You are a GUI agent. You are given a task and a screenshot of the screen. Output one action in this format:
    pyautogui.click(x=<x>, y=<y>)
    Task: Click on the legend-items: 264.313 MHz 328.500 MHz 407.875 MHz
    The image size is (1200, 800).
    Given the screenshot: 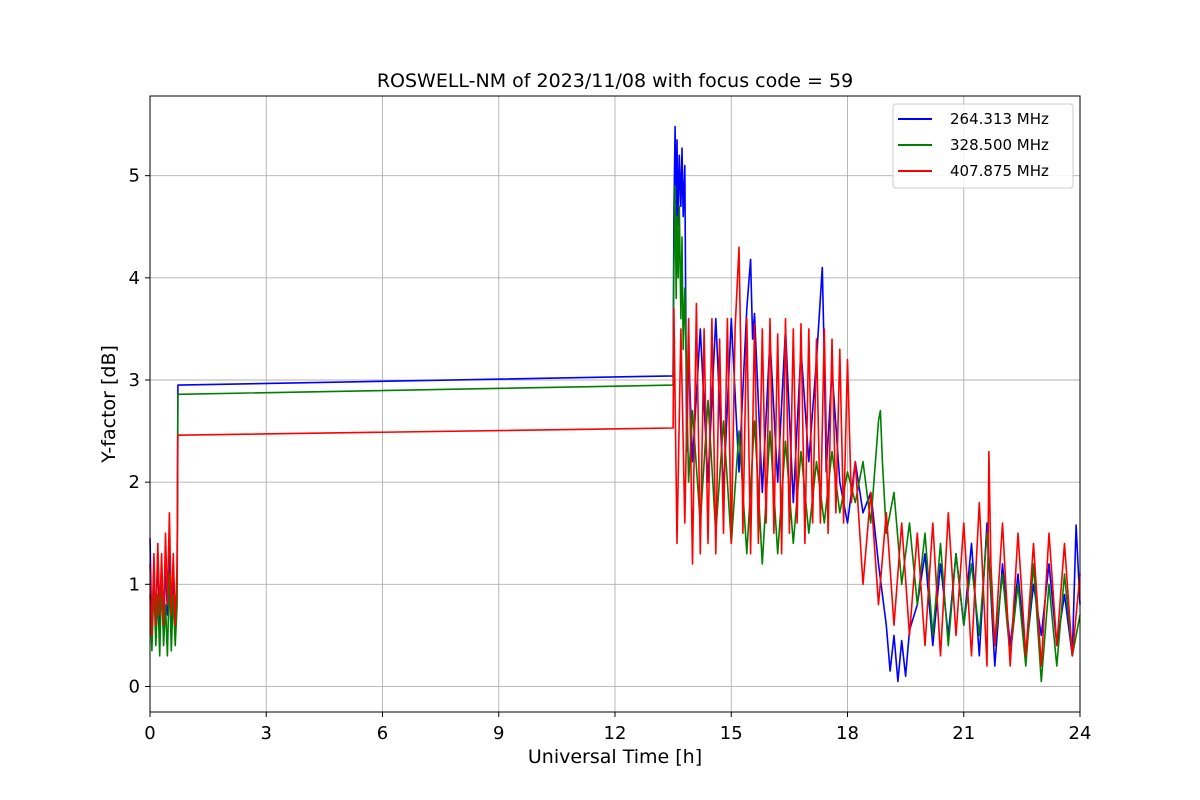 What is the action you would take?
    pyautogui.click(x=973, y=145)
    